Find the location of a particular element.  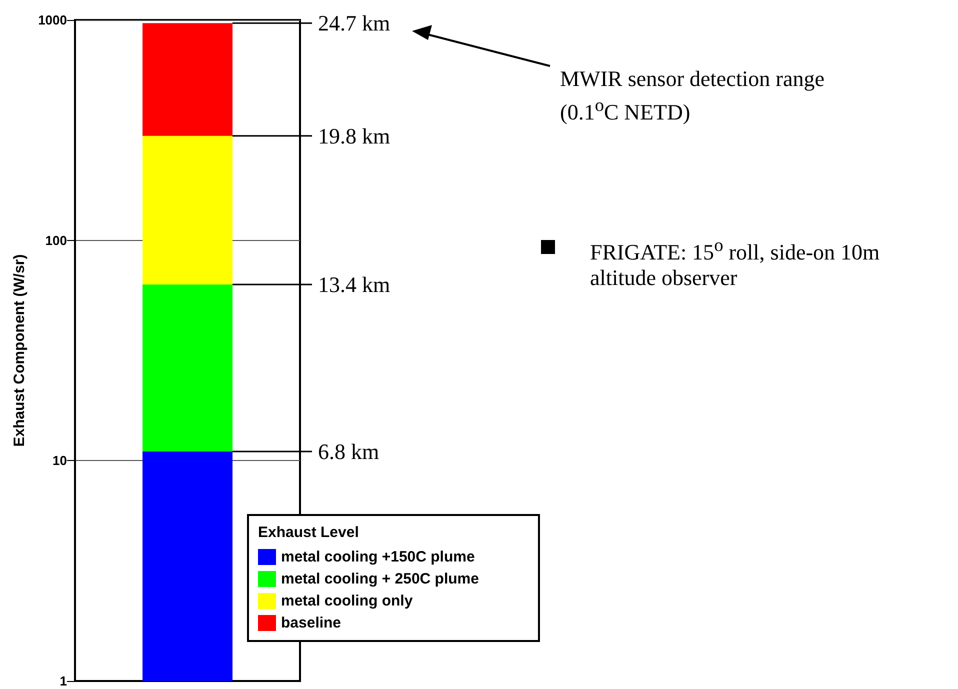

legend-label: metal cooling + 250C plume is located at coordinates (380, 579).